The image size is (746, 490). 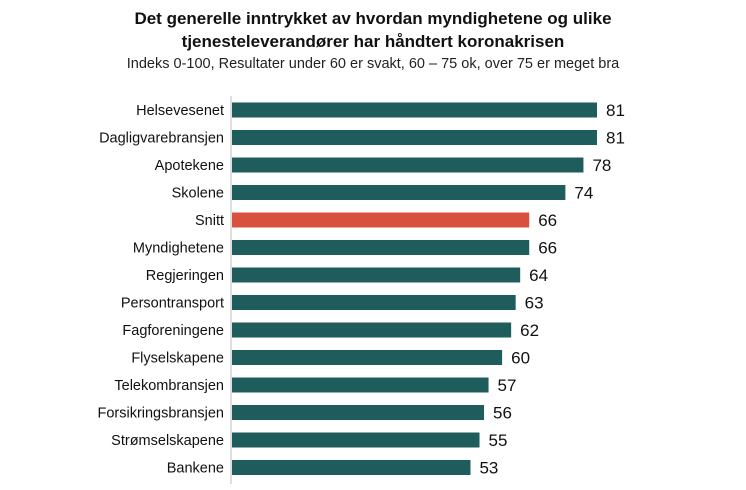 What do you see at coordinates (161, 139) in the screenshot?
I see `category-label: Dagligvarebransjen` at bounding box center [161, 139].